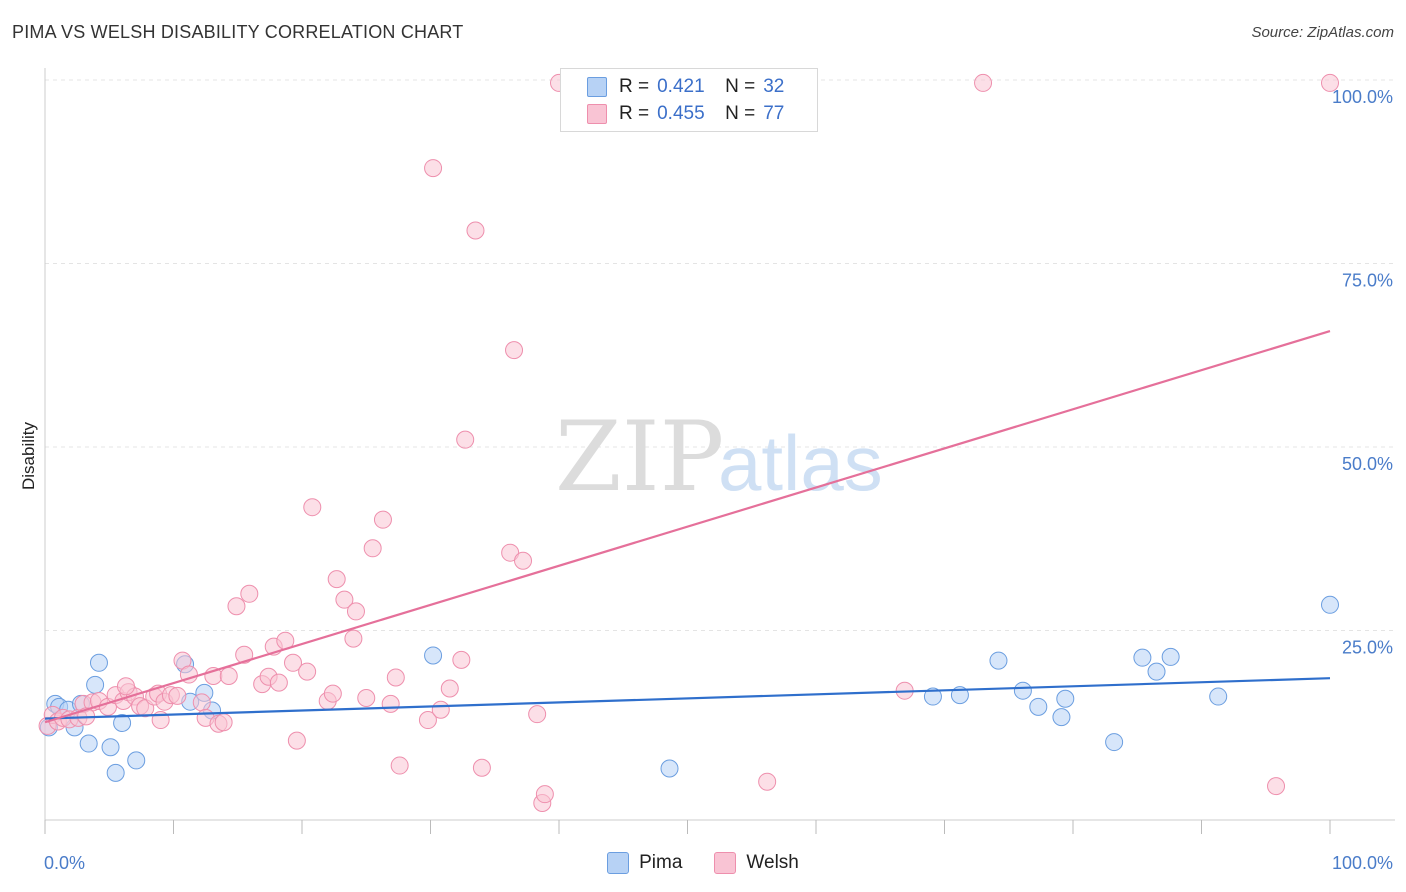 The image size is (1406, 892). What do you see at coordinates (687, 698) in the screenshot?
I see `pima-trend-line` at bounding box center [687, 698].